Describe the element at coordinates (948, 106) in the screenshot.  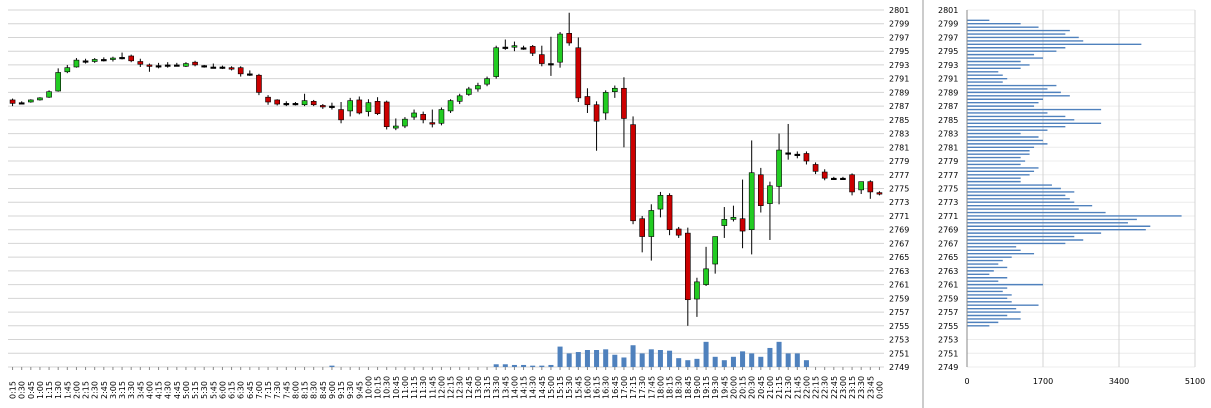
I see `profile-y-tick-label: 2787` at that location.